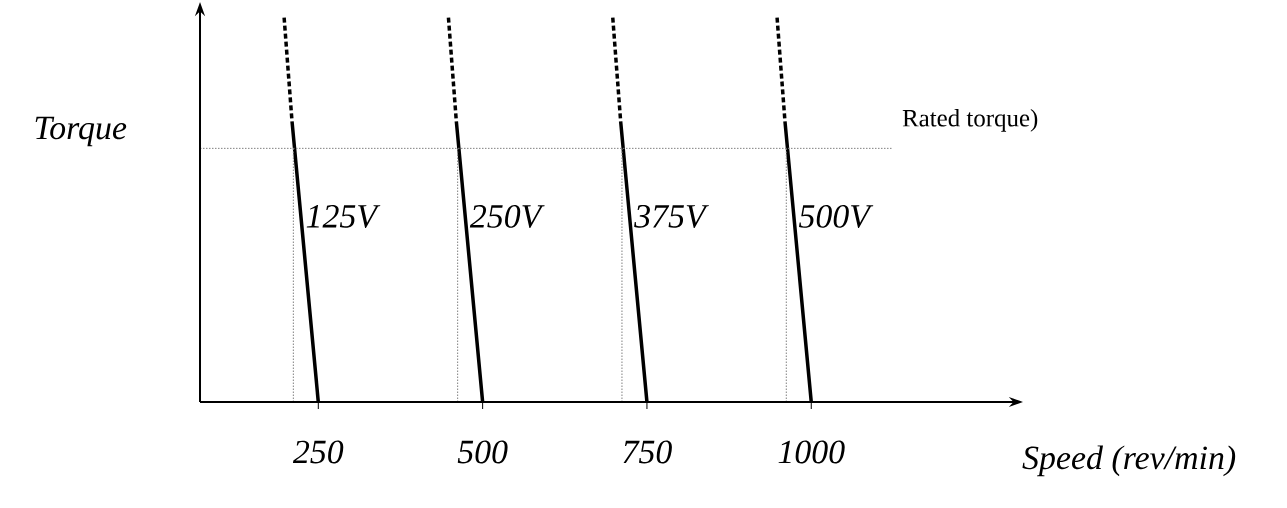 The height and width of the screenshot is (508, 1287). What do you see at coordinates (671, 216) in the screenshot?
I see `annotation: 375V` at bounding box center [671, 216].